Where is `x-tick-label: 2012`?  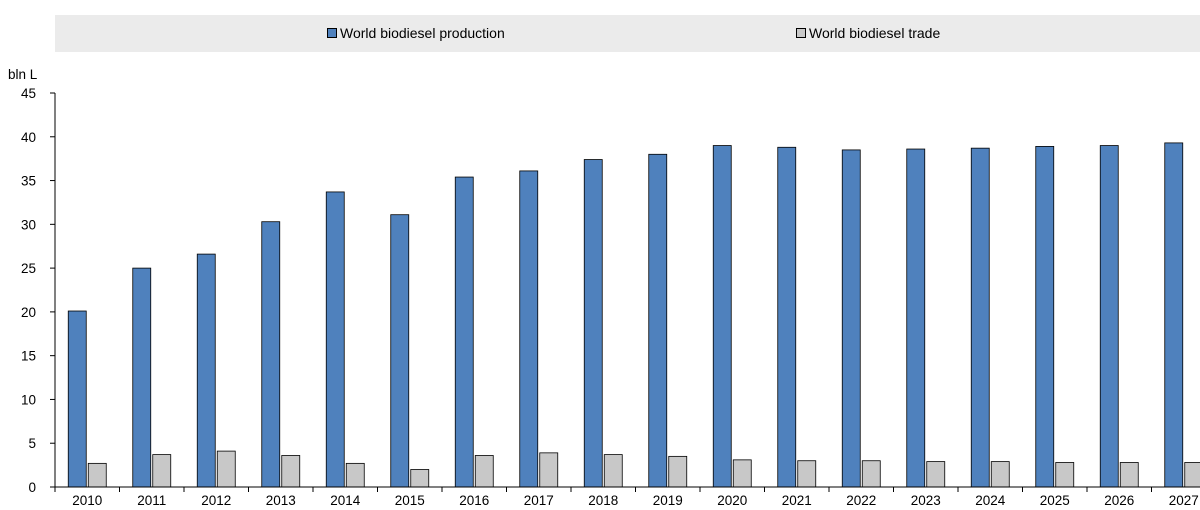 x-tick-label: 2012 is located at coordinates (216, 500).